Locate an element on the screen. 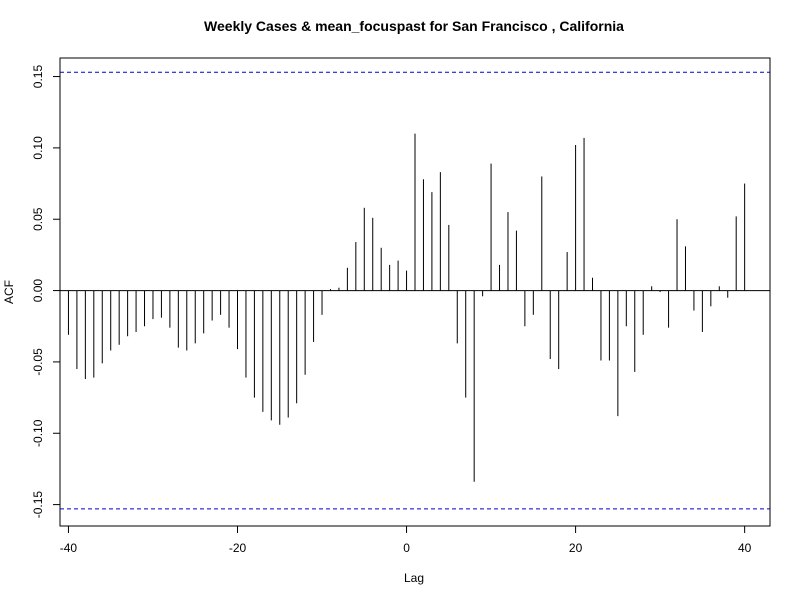  x-tick-label: -20 is located at coordinates (238, 548).